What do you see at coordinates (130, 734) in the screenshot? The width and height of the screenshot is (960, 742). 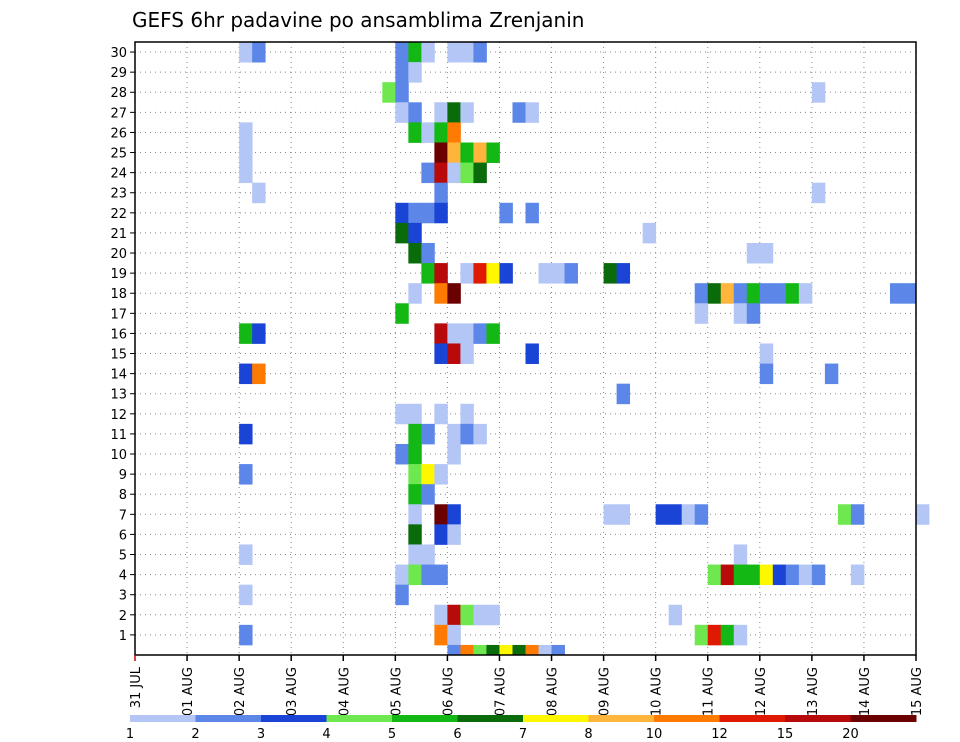 I see `legend-label: 1` at bounding box center [130, 734].